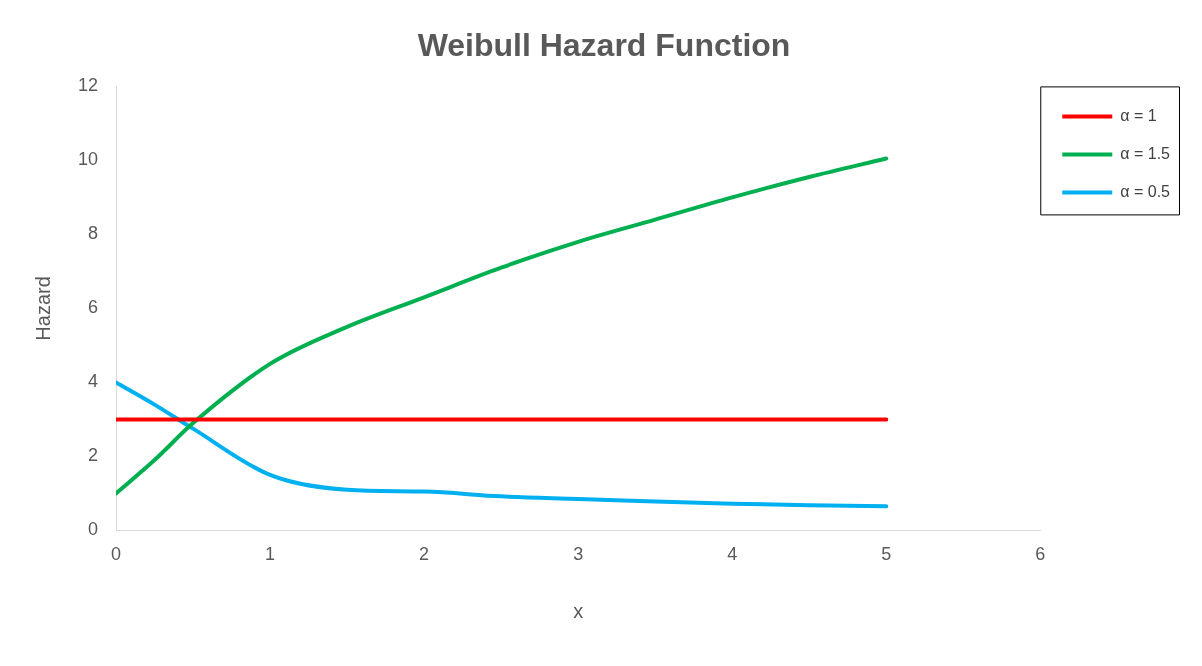  What do you see at coordinates (42, 308) in the screenshot?
I see `y-axis-title: Hazard` at bounding box center [42, 308].